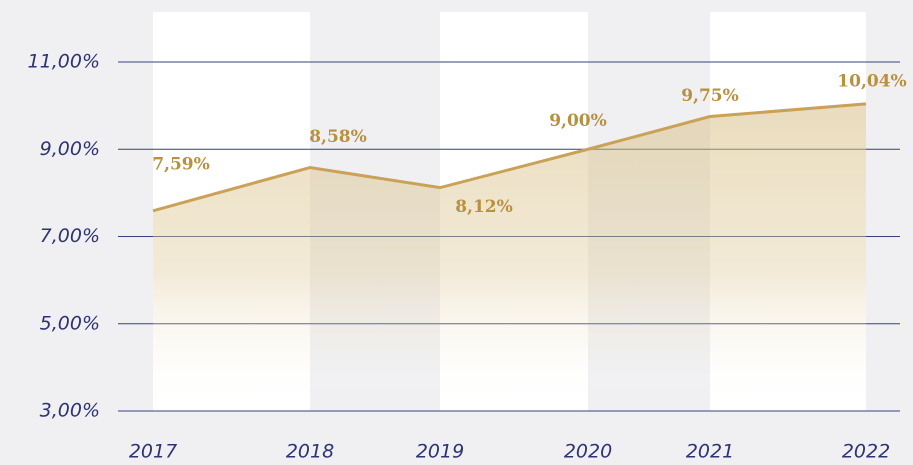  What do you see at coordinates (153, 452) in the screenshot?
I see `x-tick-label: 2017` at bounding box center [153, 452].